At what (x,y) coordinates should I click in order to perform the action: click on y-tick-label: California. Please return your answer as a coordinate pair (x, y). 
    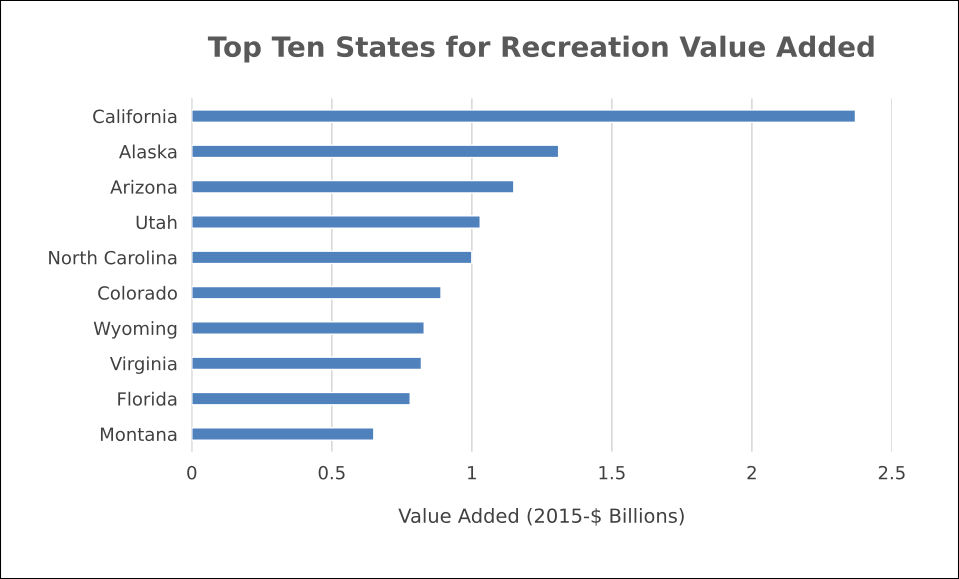
    Looking at the image, I should click on (134, 116).